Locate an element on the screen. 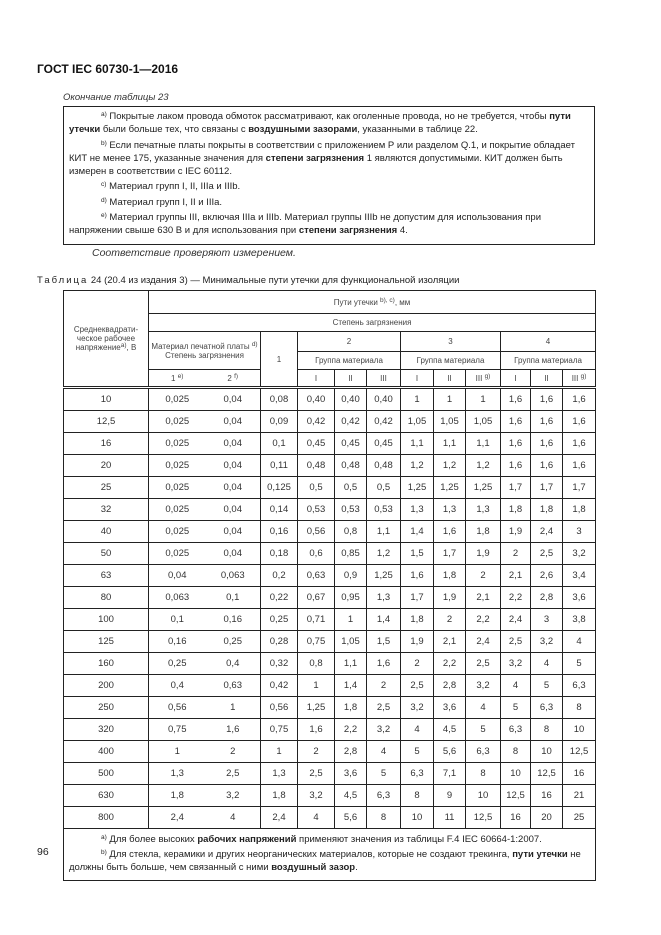 The height and width of the screenshot is (935, 661). header-pd1: 1 is located at coordinates (279, 359).